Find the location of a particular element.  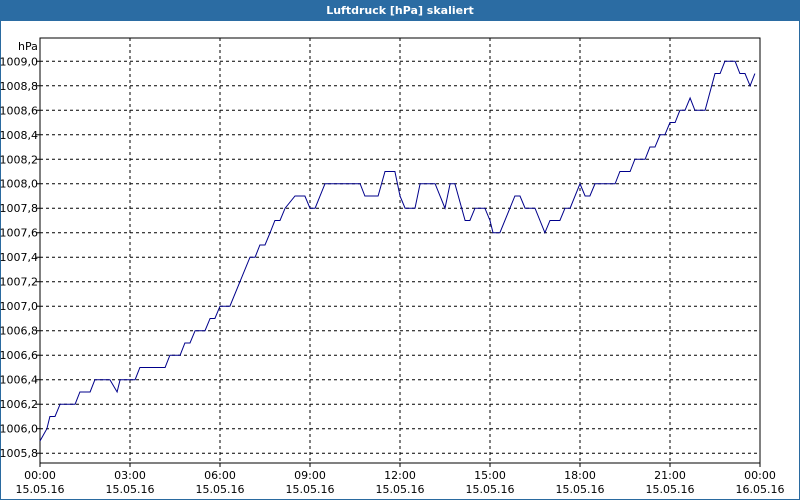

y-tick-label: 1006,2 is located at coordinates (19, 404).